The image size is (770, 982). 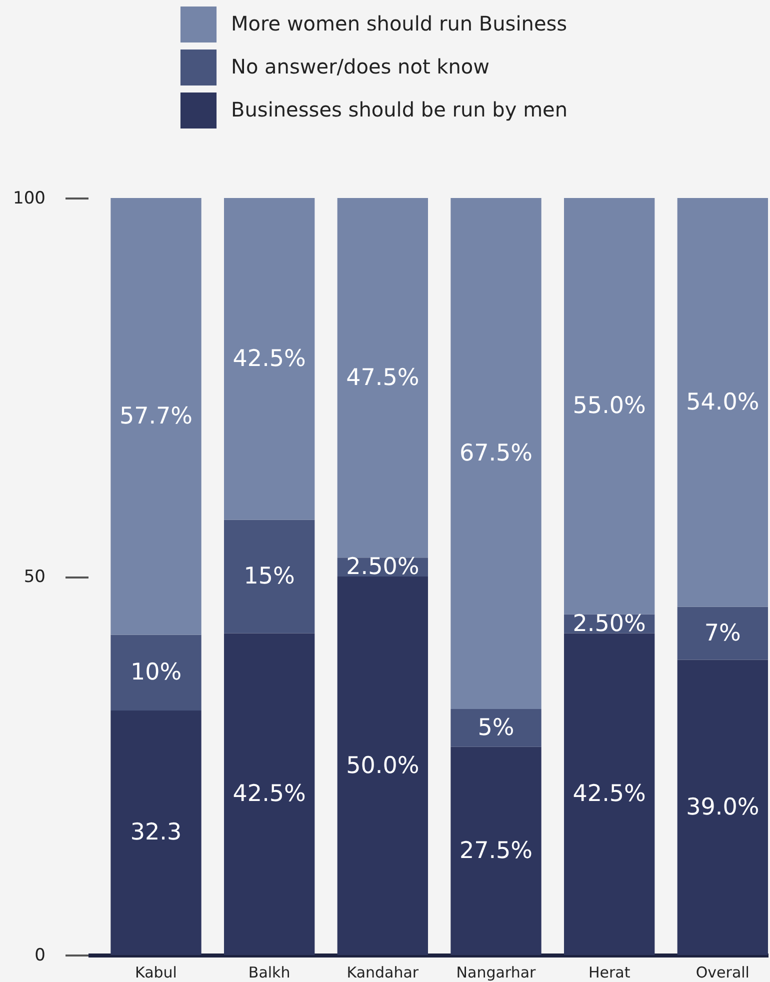 I want to click on data-label: 54.0%, so click(x=723, y=402).